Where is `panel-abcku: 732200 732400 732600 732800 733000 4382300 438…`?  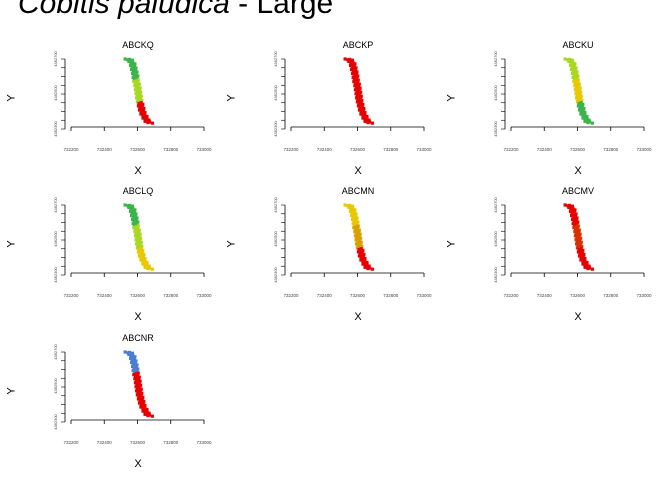
panel-abcku: 732200 732400 732600 732800 733000 4382300 438… is located at coordinates (552, 88).